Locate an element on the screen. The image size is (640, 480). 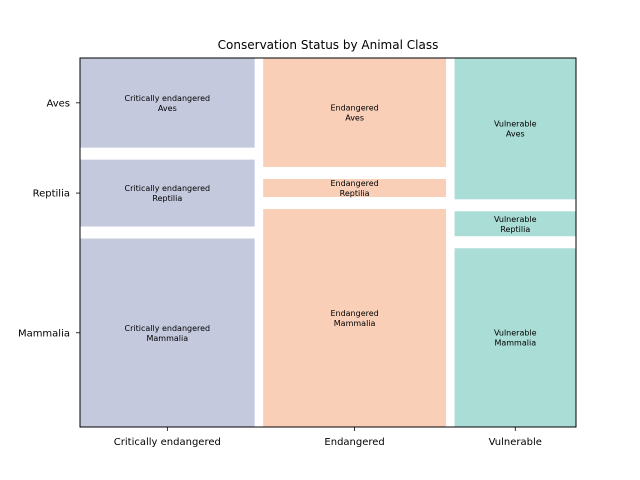
mosaic-cell-vulnerable-aves is located at coordinates (515, 129).